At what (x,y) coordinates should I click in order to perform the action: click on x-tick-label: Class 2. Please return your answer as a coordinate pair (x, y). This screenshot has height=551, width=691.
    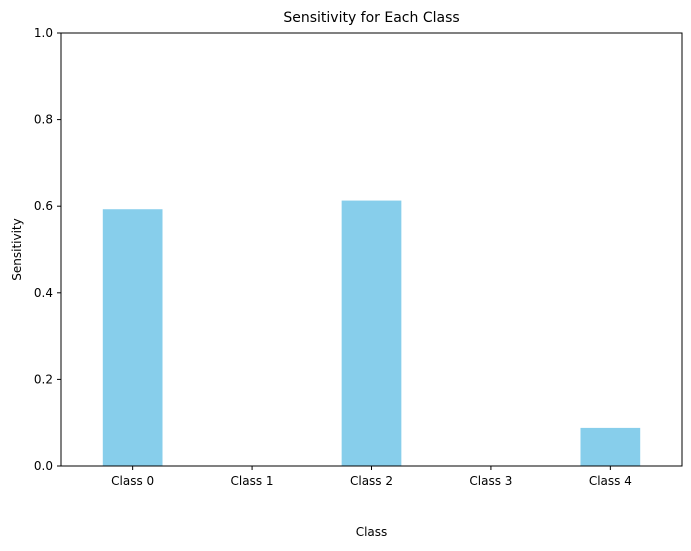
    Looking at the image, I should click on (371, 481).